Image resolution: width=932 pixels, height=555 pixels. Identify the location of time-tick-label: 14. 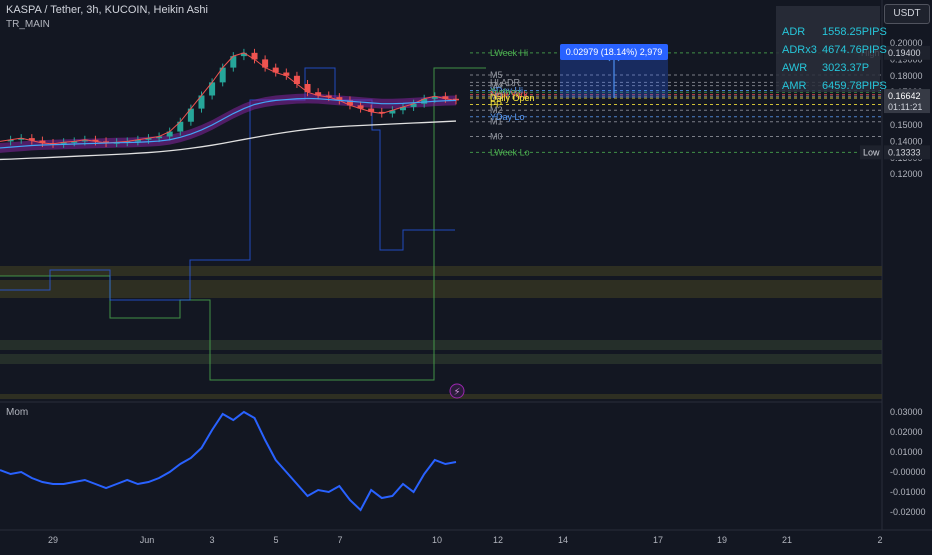
(563, 540).